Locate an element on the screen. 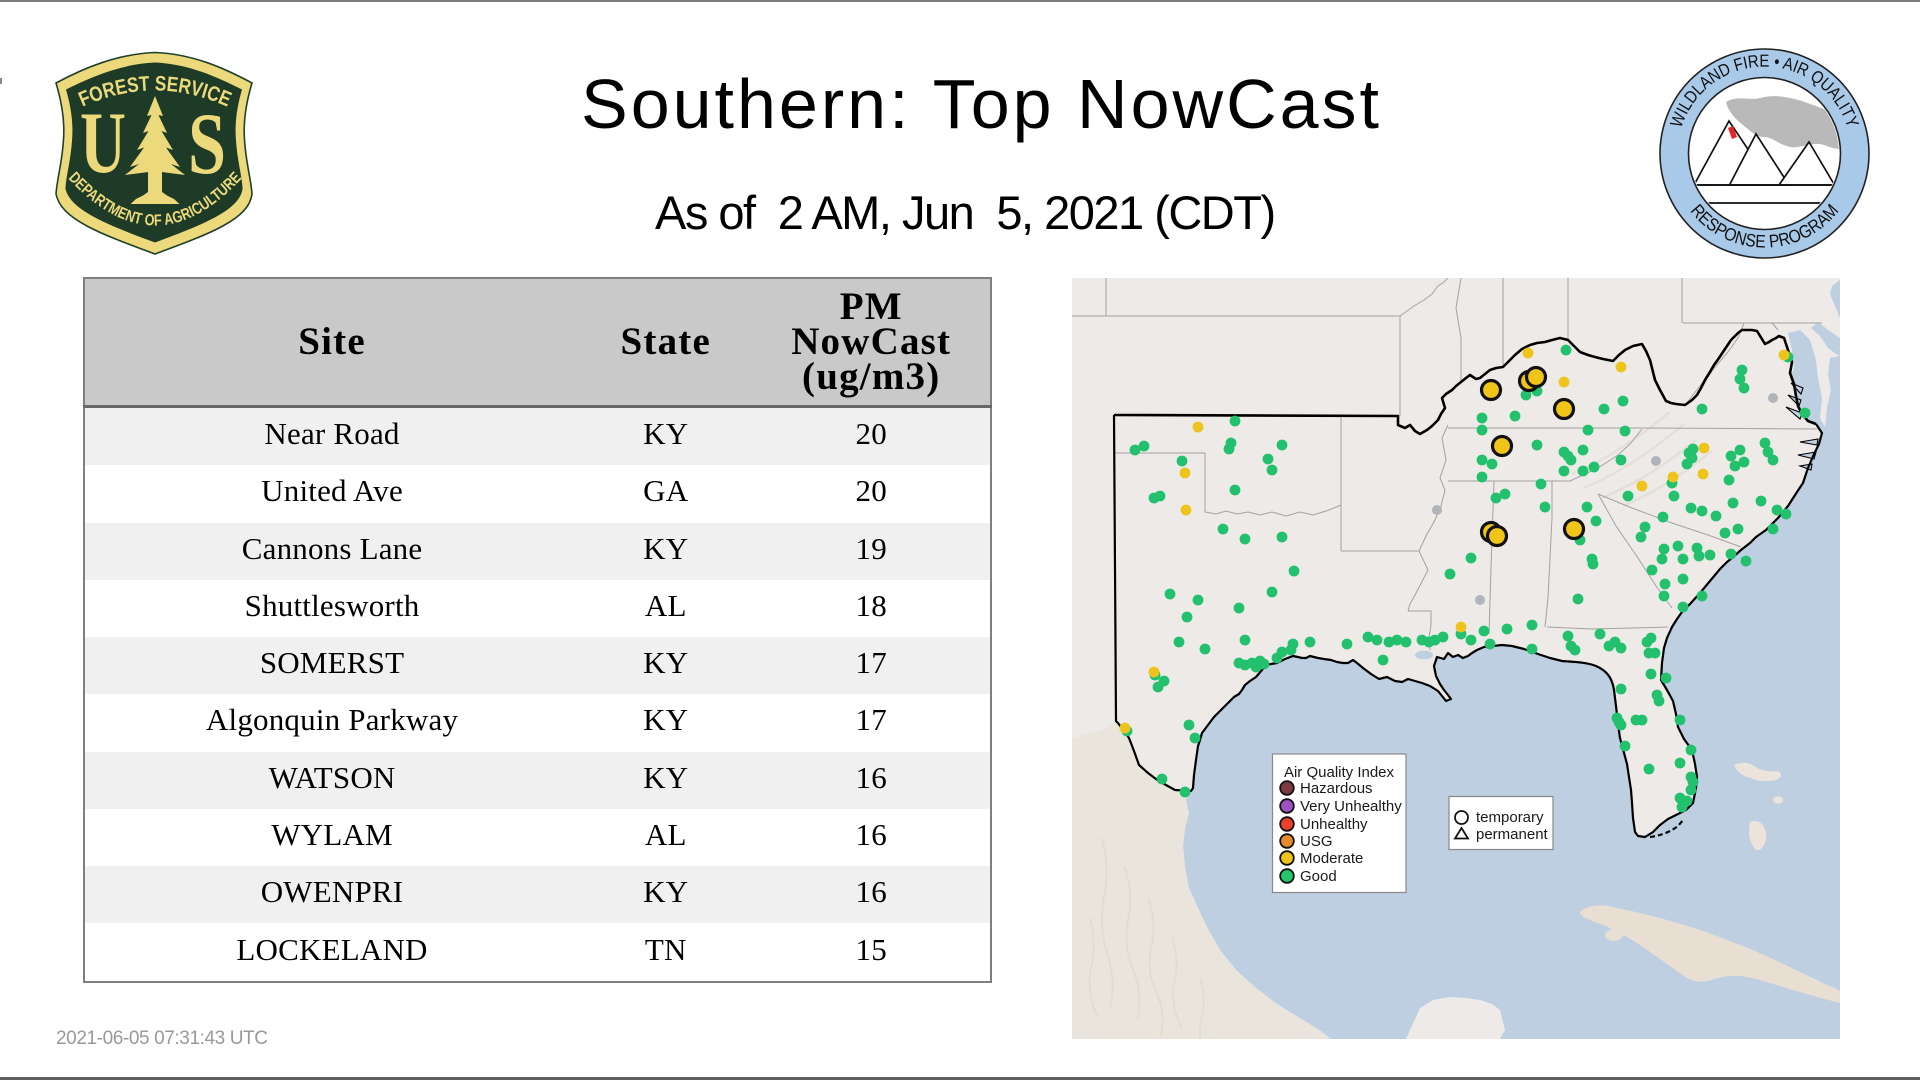 The height and width of the screenshot is (1080, 1920). svg-text: Very Unhealthy is located at coordinates (1351, 806).